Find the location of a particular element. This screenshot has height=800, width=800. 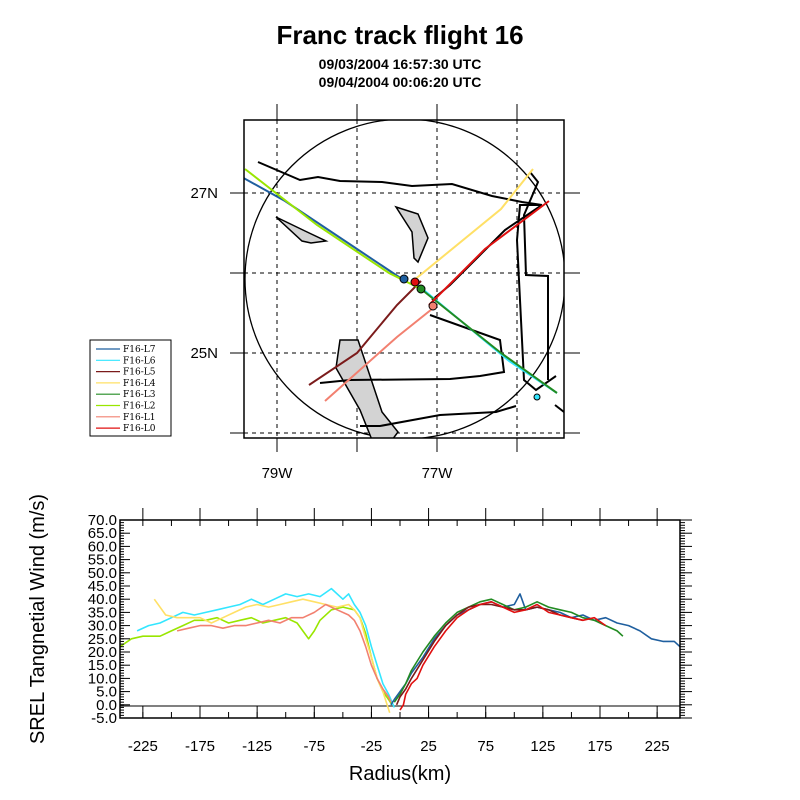

y-tick-label: 20.0 is located at coordinates (102, 652).